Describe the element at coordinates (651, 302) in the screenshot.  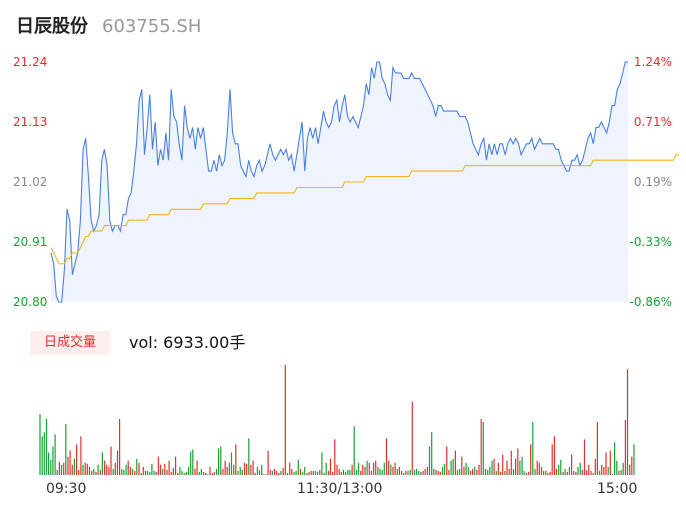
I see `pct-tick-label: -0.86%` at that location.